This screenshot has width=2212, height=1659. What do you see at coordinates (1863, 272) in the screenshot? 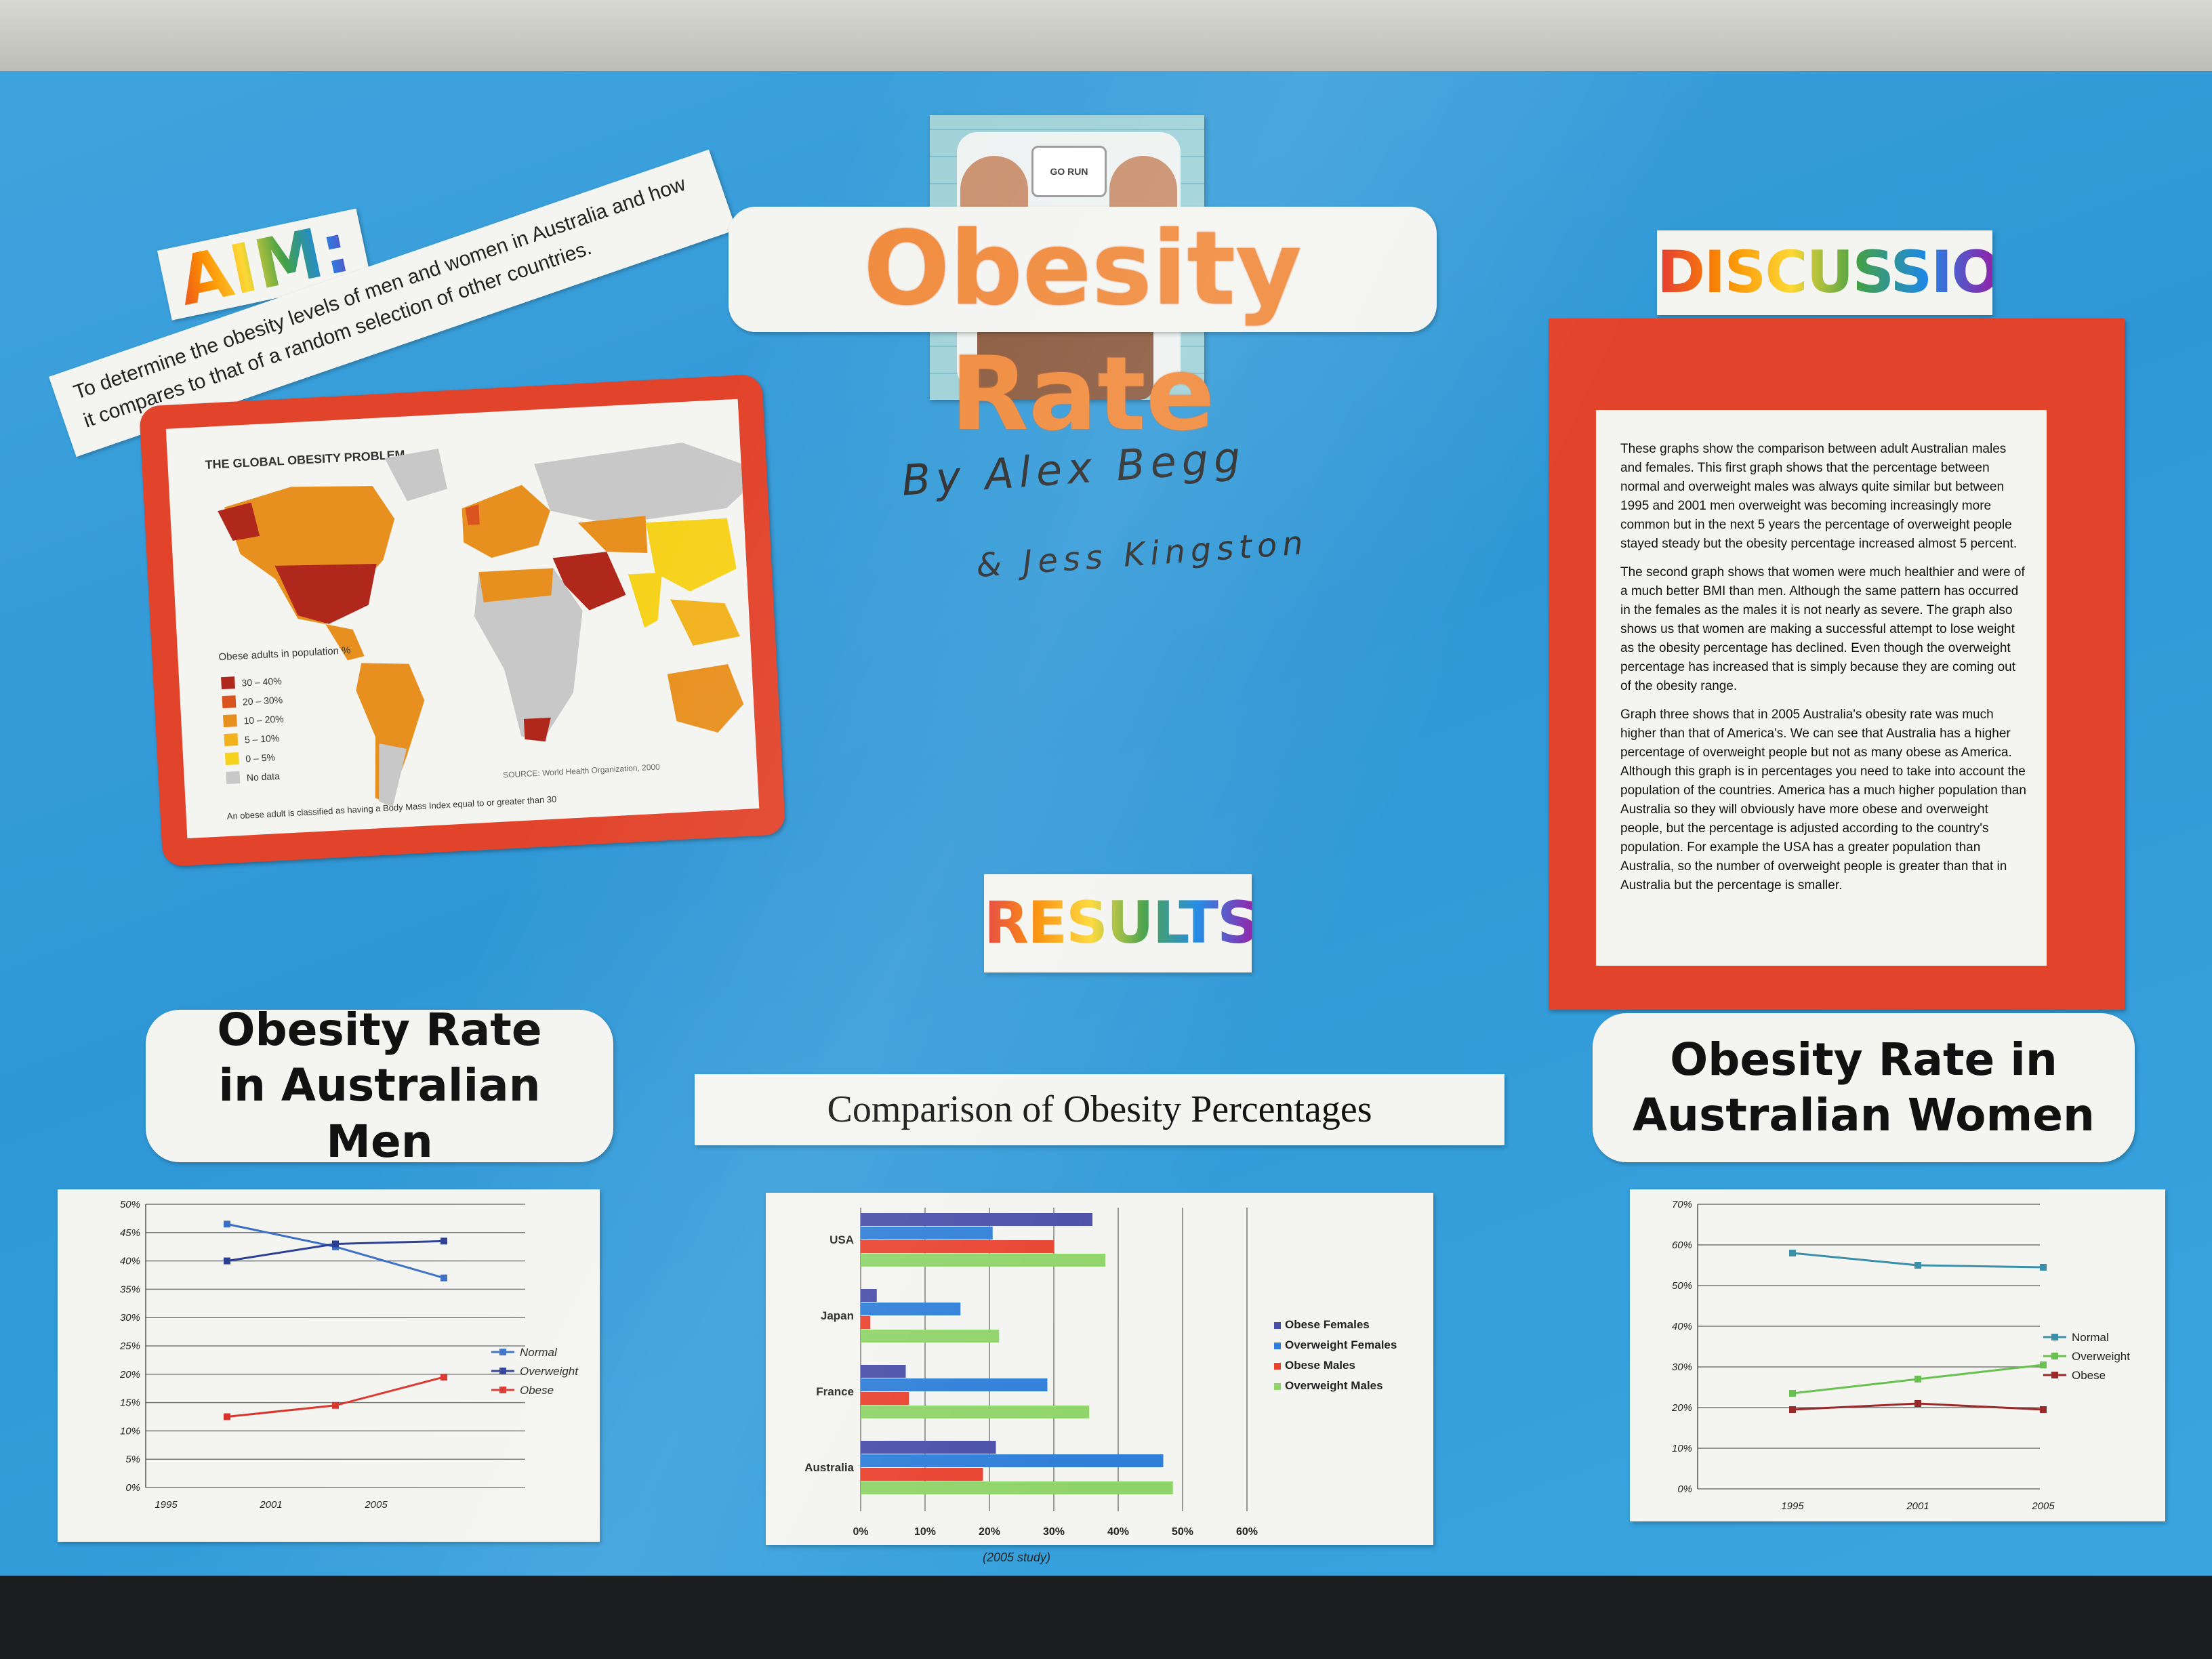
I see `discussion-heading: DISCUSSION:` at bounding box center [1863, 272].